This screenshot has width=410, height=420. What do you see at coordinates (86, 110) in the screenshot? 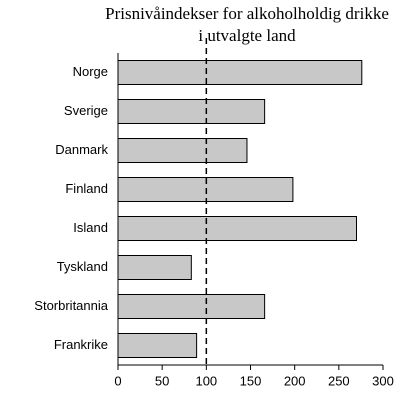
I see `y-tick-label: Sverige` at bounding box center [86, 110].